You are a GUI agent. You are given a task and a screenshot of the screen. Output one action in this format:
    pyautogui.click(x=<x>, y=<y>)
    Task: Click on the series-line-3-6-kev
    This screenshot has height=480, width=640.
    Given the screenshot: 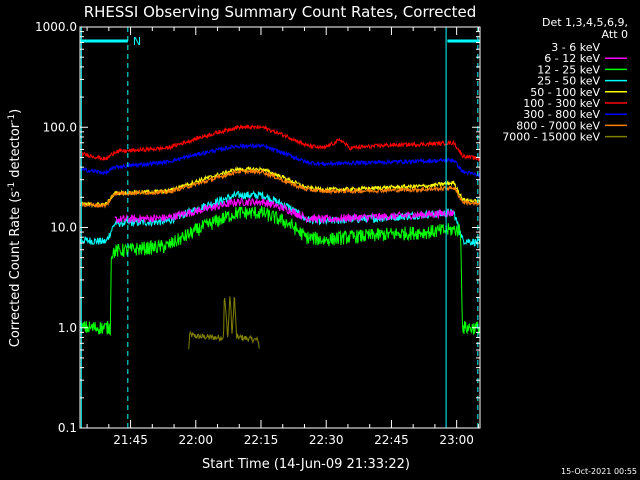 What is the action you would take?
    pyautogui.click(x=284, y=236)
    